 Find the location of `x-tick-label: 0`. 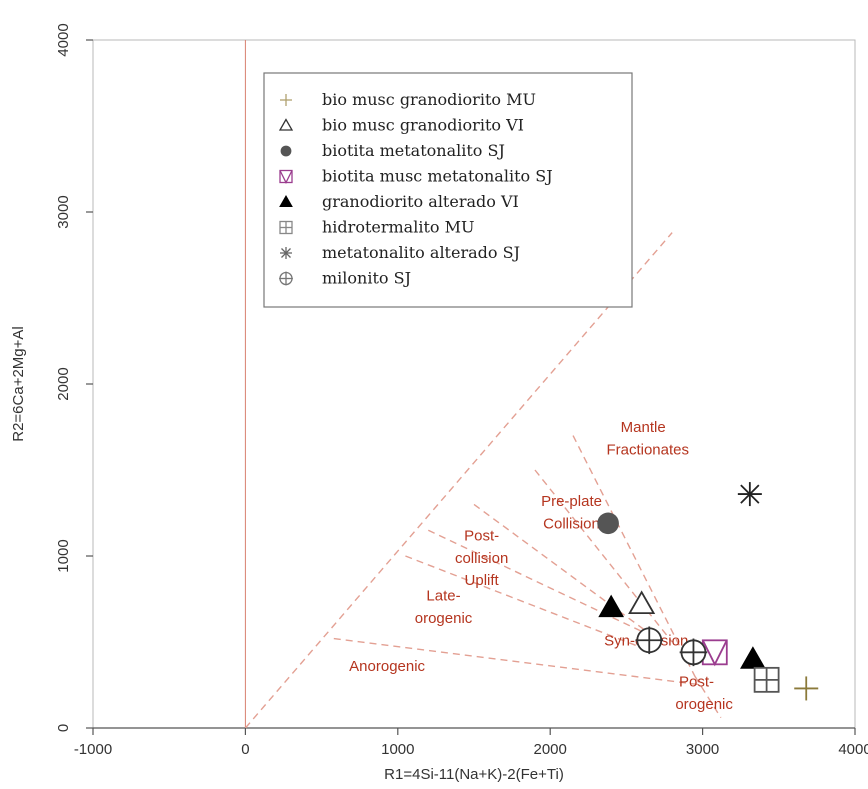

x-tick-label: 0 is located at coordinates (245, 749).